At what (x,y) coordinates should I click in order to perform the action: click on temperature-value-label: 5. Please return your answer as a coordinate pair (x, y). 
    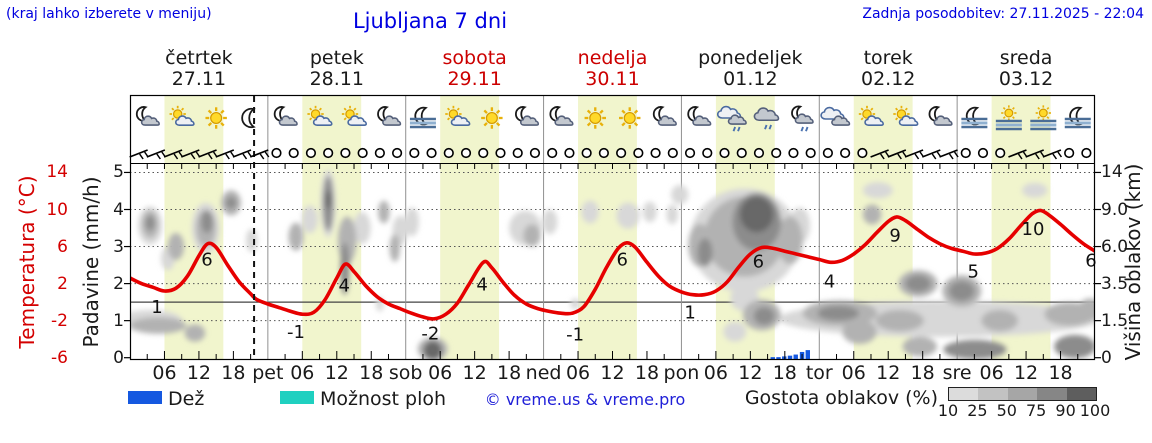
    Looking at the image, I should click on (972, 272).